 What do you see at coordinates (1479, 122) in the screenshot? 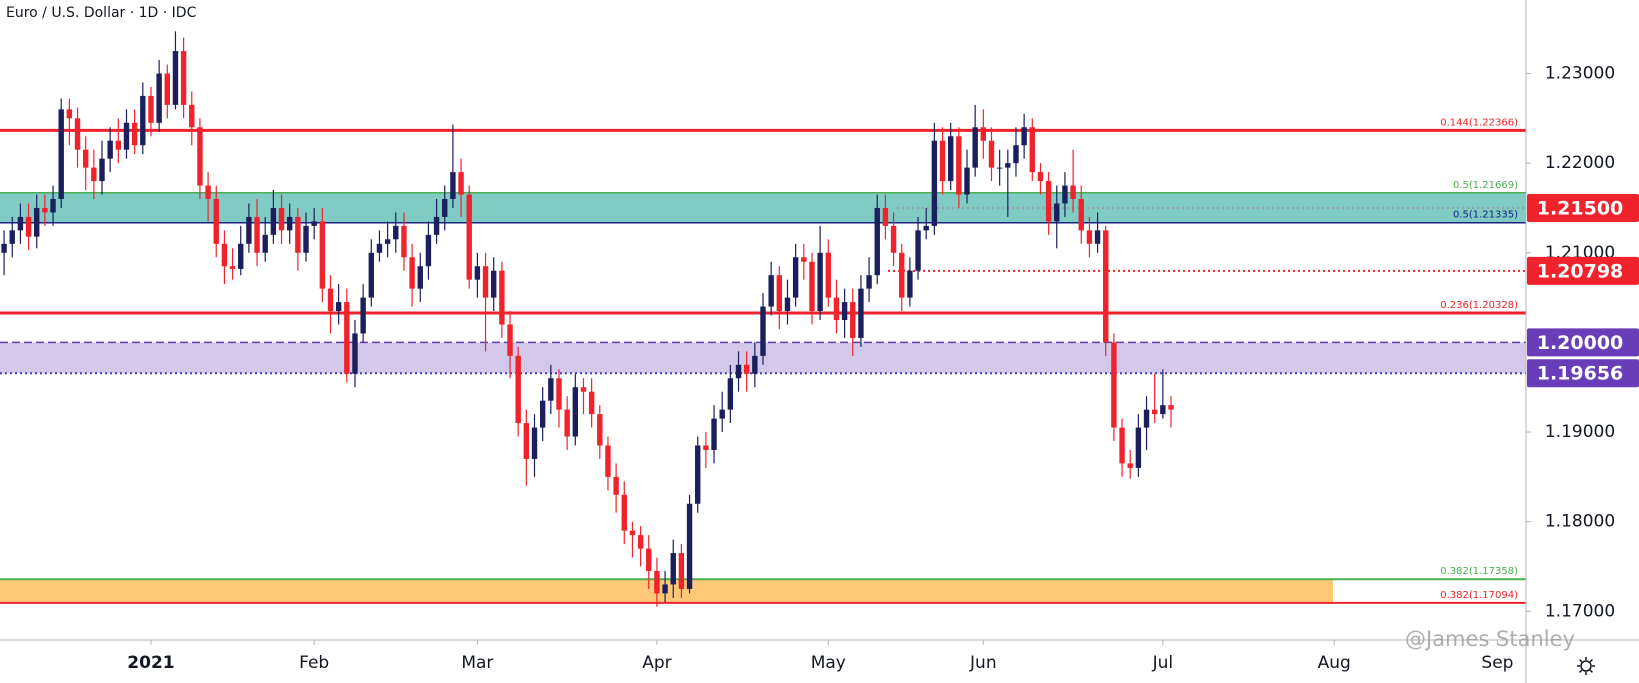
I see `level-label: 0.144(1.22366)` at bounding box center [1479, 122].